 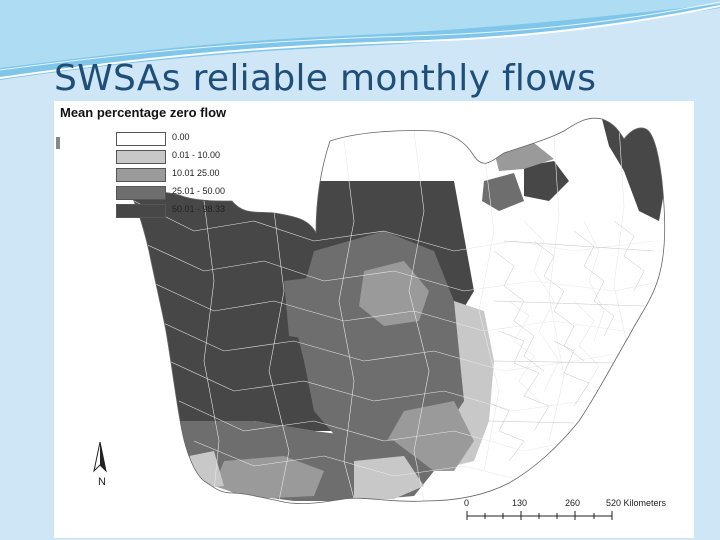 What do you see at coordinates (573, 503) in the screenshot?
I see `scale-label-260: 260` at bounding box center [573, 503].